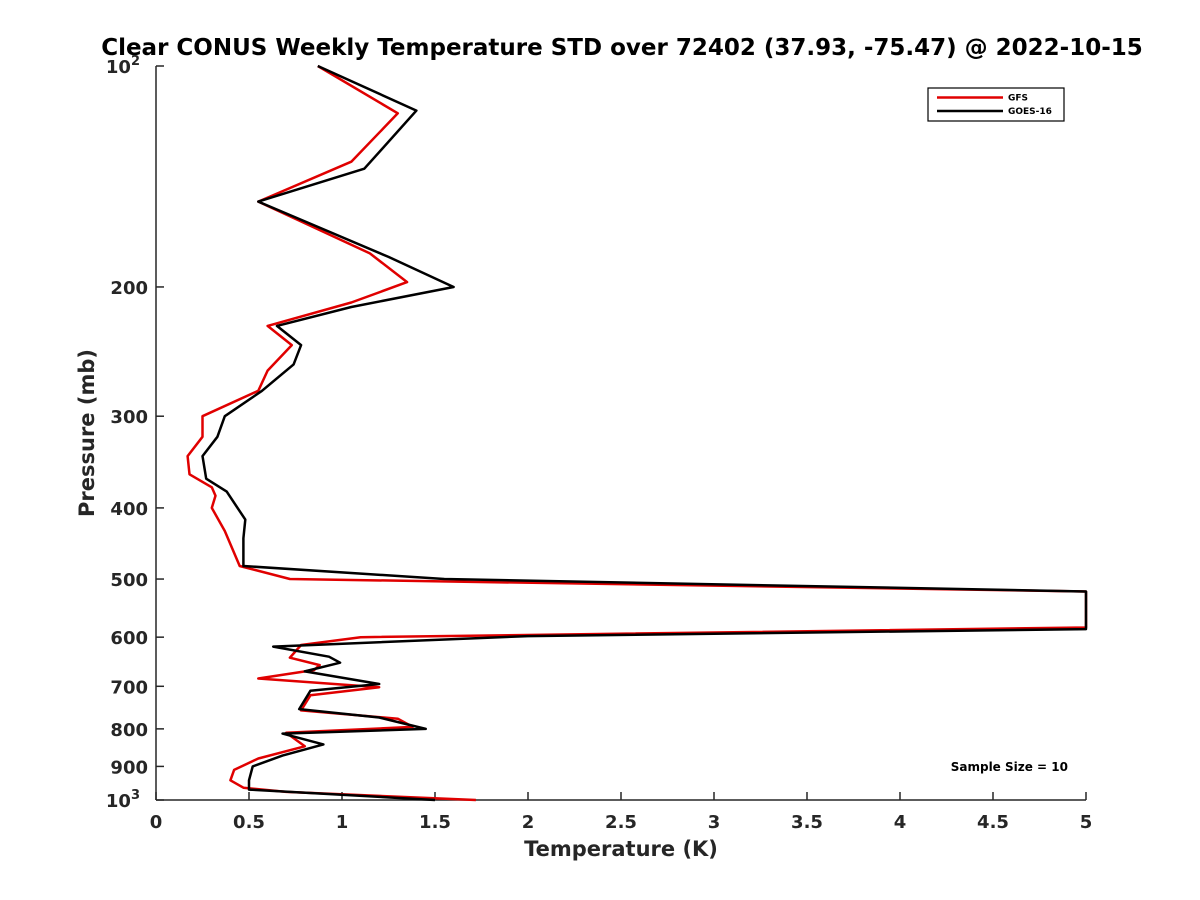 The image size is (1200, 900). What do you see at coordinates (1018, 99) in the screenshot?
I see `legend-label-gfs: GFS` at bounding box center [1018, 99].